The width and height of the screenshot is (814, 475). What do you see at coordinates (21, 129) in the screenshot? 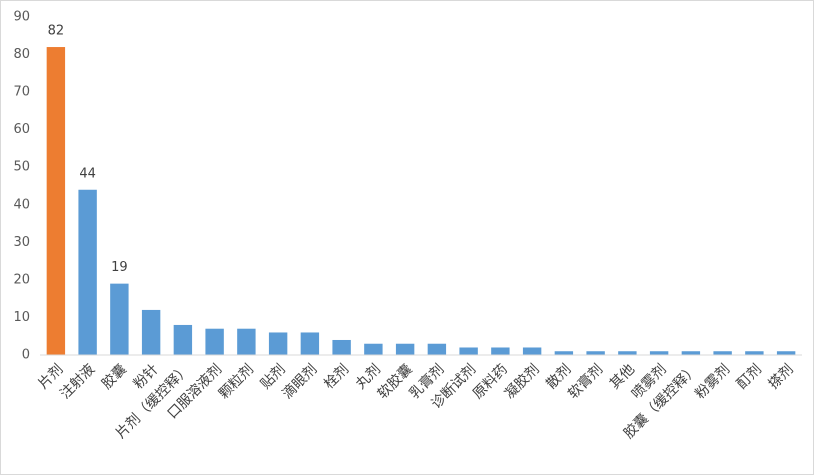
I see `y-tick-label: 60` at bounding box center [21, 129].